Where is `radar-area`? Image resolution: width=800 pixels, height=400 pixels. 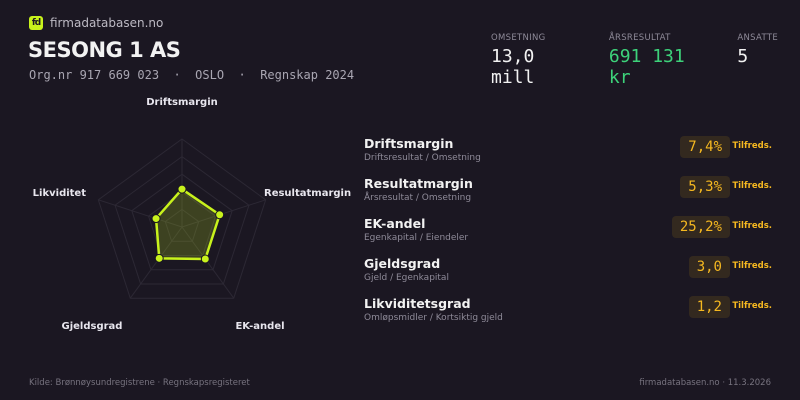
radar-area is located at coordinates (187, 224).